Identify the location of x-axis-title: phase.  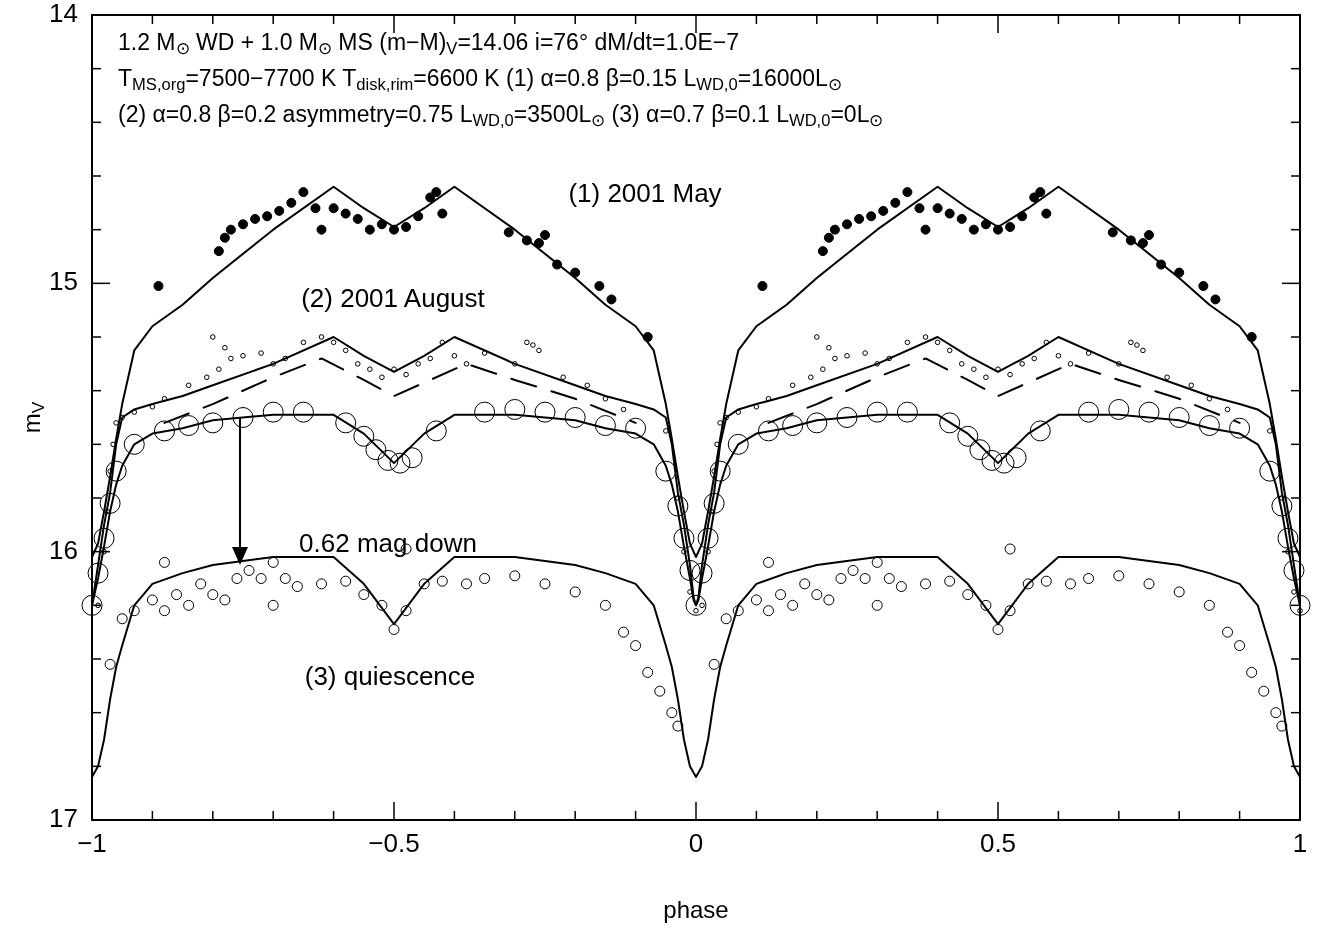
(696, 909).